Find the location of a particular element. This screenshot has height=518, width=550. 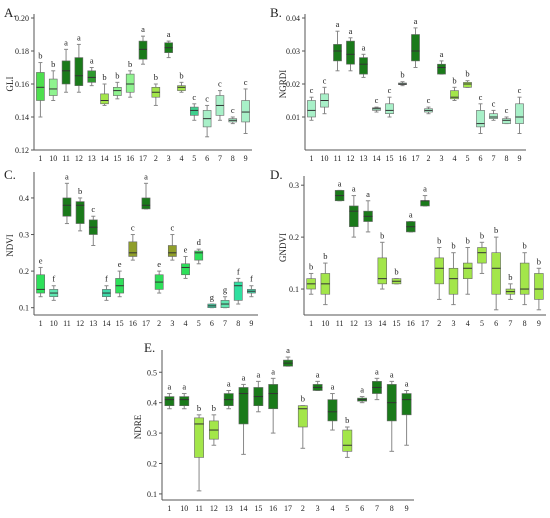

panel-label: D. is located at coordinates (276, 174).